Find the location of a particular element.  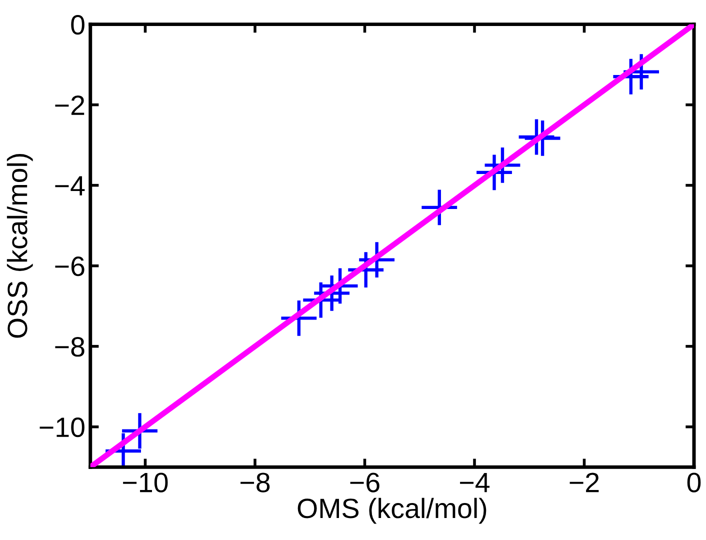

y-tick-label: −10 is located at coordinates (62, 428).